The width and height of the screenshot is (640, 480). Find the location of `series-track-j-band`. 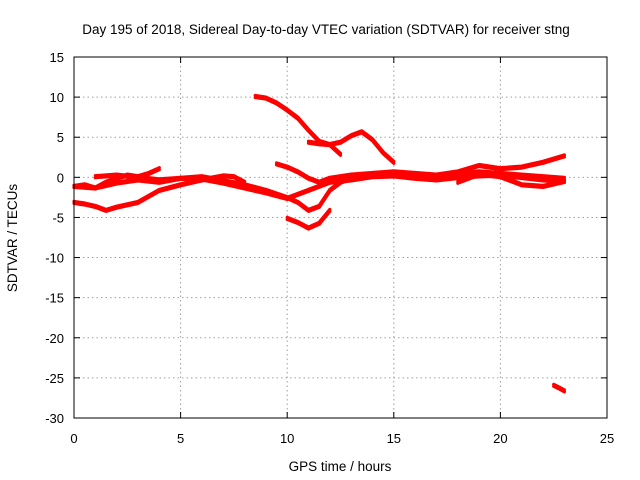

series-track-j-band is located at coordinates (559, 389).